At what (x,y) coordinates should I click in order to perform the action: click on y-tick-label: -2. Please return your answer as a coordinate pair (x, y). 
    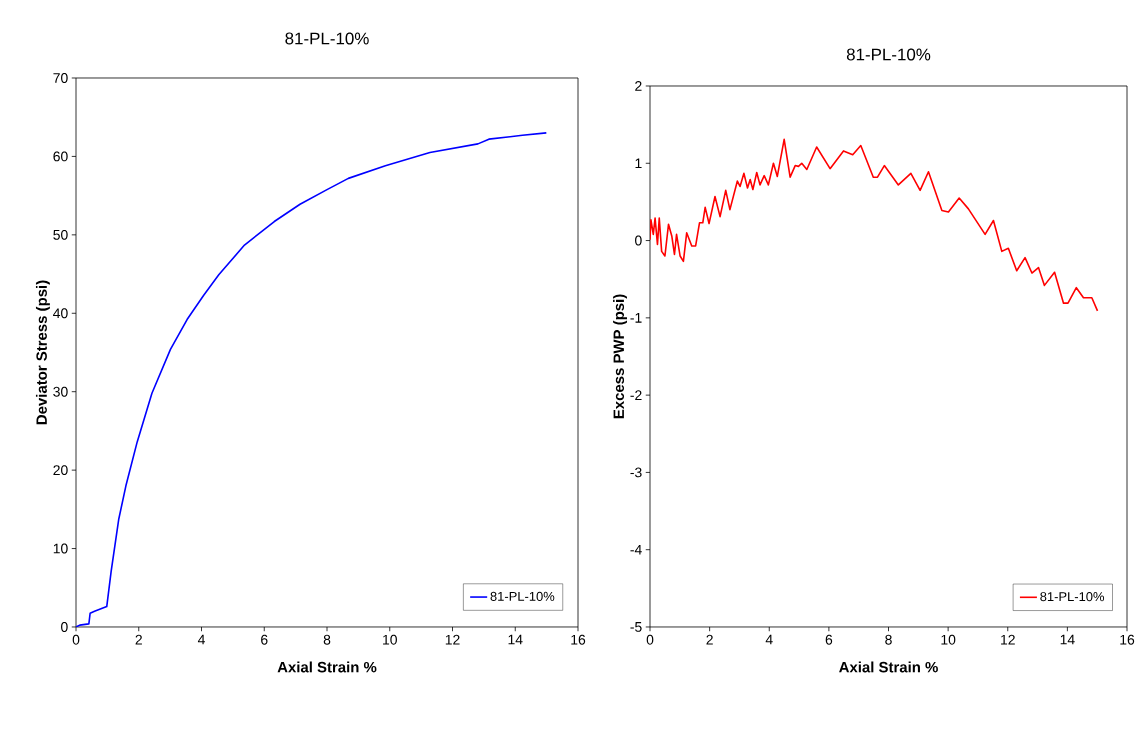
    Looking at the image, I should click on (636, 395).